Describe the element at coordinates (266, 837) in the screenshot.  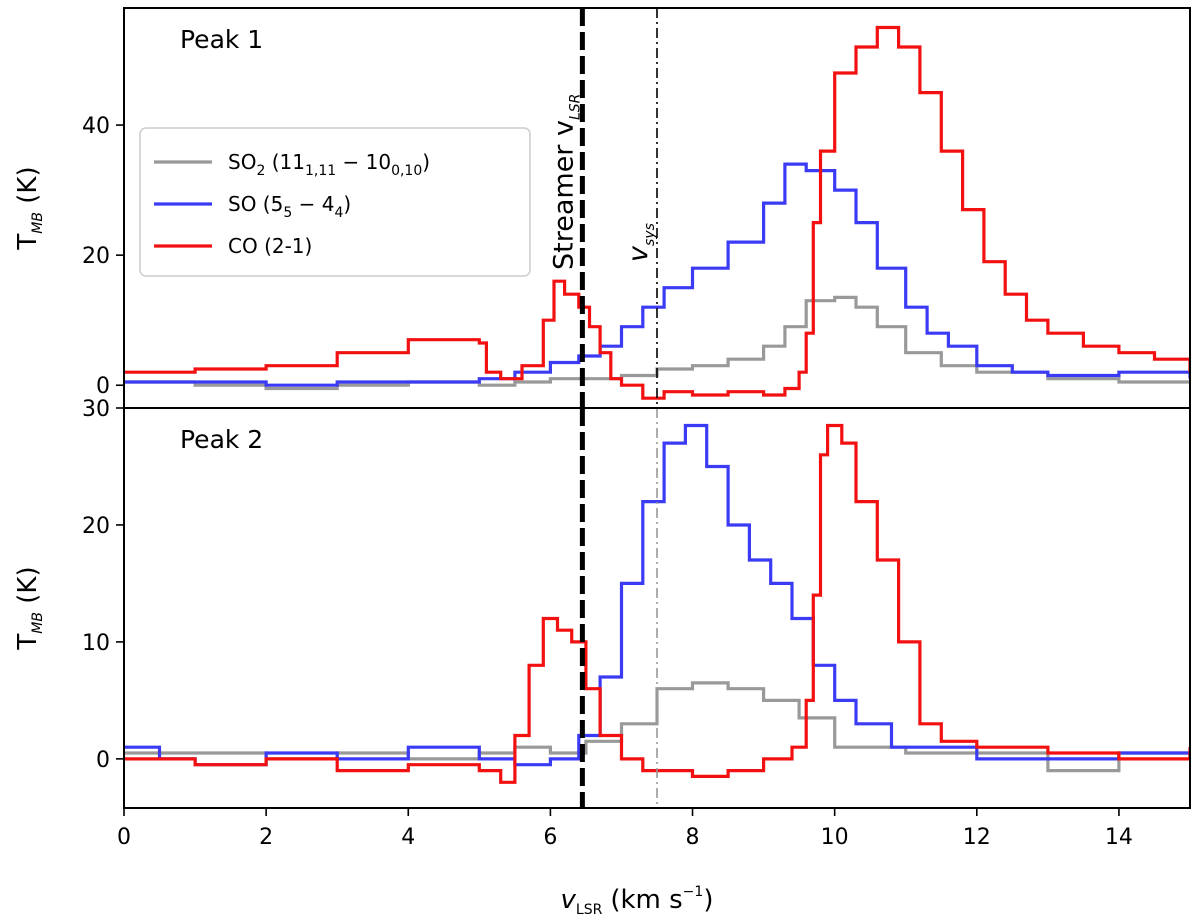
I see `x-tick-label: 2` at that location.